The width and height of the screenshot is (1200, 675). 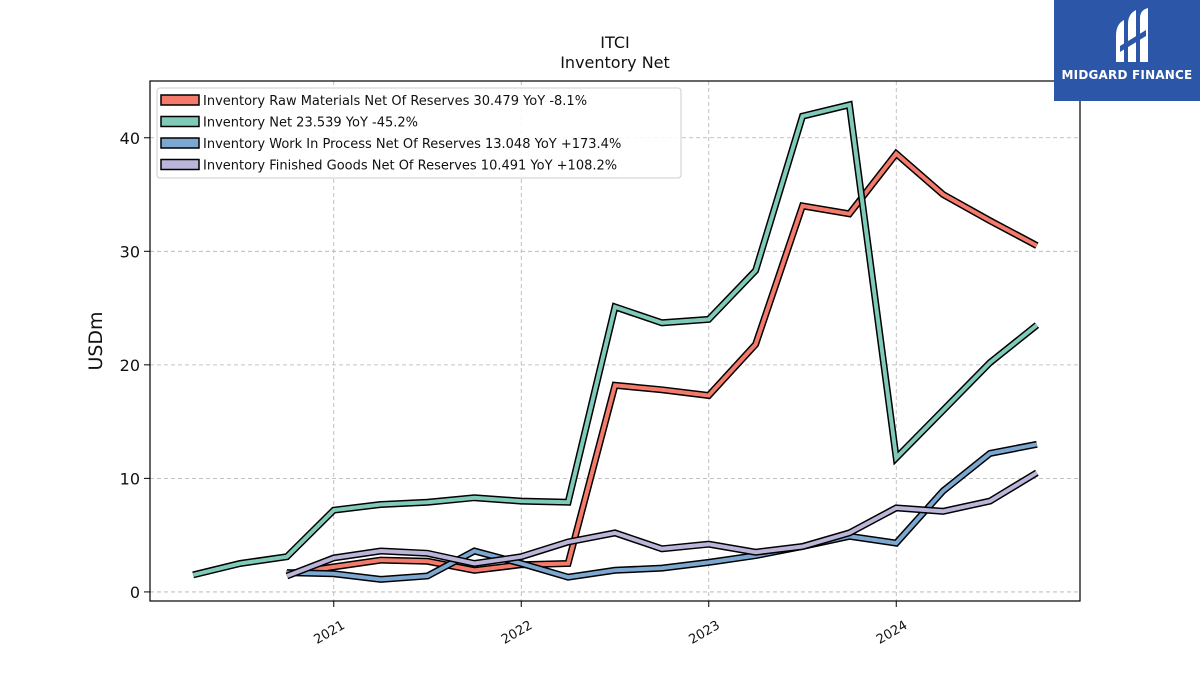 I want to click on x-axis: 2021 2022 2023 2024, so click(x=611, y=624).